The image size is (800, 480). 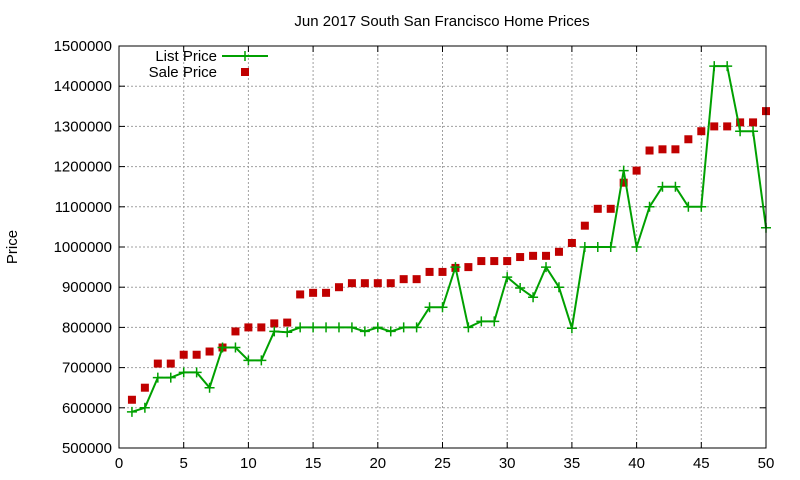 I want to click on y-tick-label: 1100000, so click(x=83, y=207).